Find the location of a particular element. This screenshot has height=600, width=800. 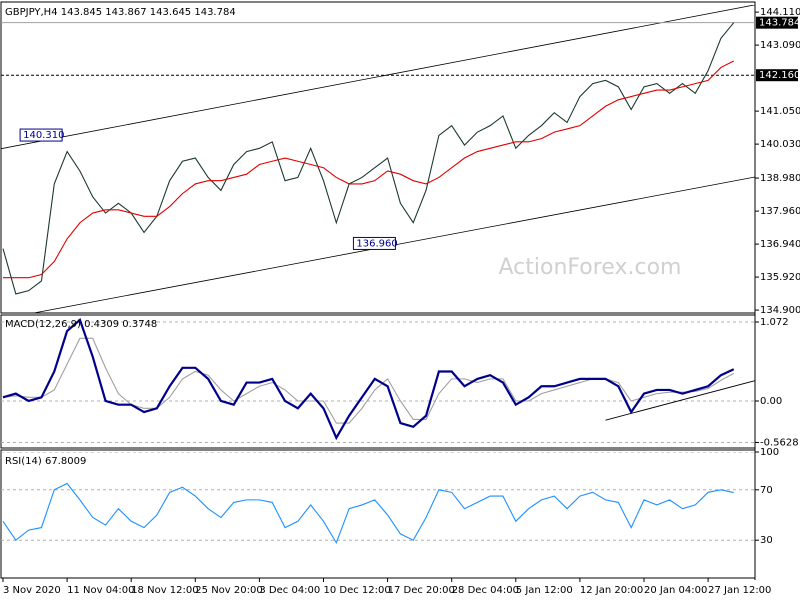

y-tick-label: 134.900 is located at coordinates (780, 310).